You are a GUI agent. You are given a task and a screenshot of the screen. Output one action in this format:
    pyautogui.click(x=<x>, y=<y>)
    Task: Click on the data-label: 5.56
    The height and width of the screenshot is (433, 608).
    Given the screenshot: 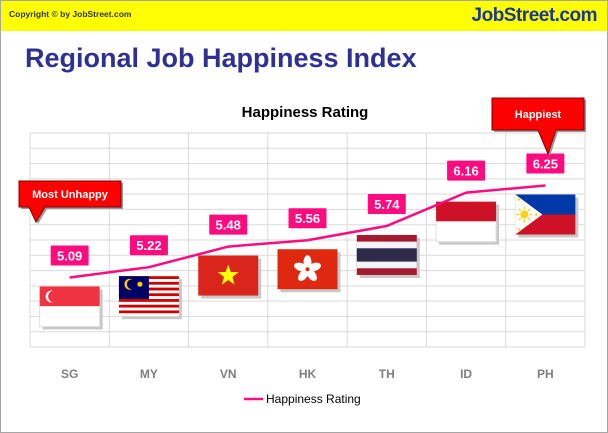 What is the action you would take?
    pyautogui.click(x=307, y=218)
    